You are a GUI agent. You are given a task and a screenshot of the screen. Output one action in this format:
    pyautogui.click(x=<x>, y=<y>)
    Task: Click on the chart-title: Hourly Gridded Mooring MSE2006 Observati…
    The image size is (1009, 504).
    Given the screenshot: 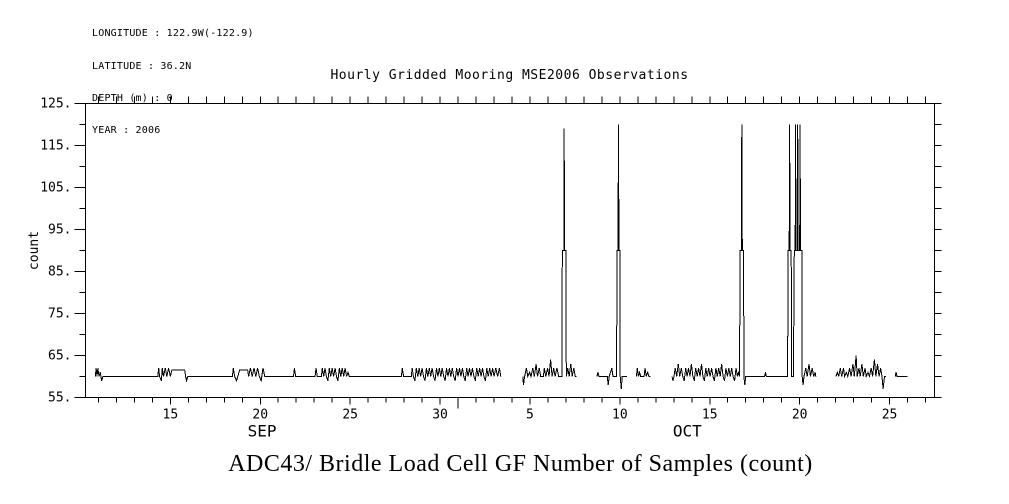 What is the action you would take?
    pyautogui.click(x=509, y=75)
    